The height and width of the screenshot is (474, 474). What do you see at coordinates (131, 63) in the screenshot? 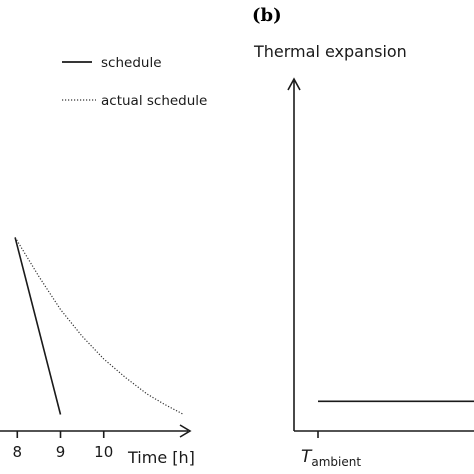
I see `legend-label-schedule: schedule` at bounding box center [131, 63].